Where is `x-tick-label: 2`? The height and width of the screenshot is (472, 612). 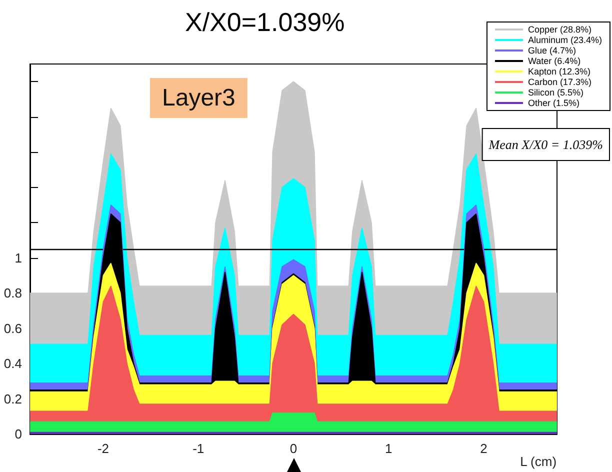 x-tick-label: 2 is located at coordinates (484, 448).